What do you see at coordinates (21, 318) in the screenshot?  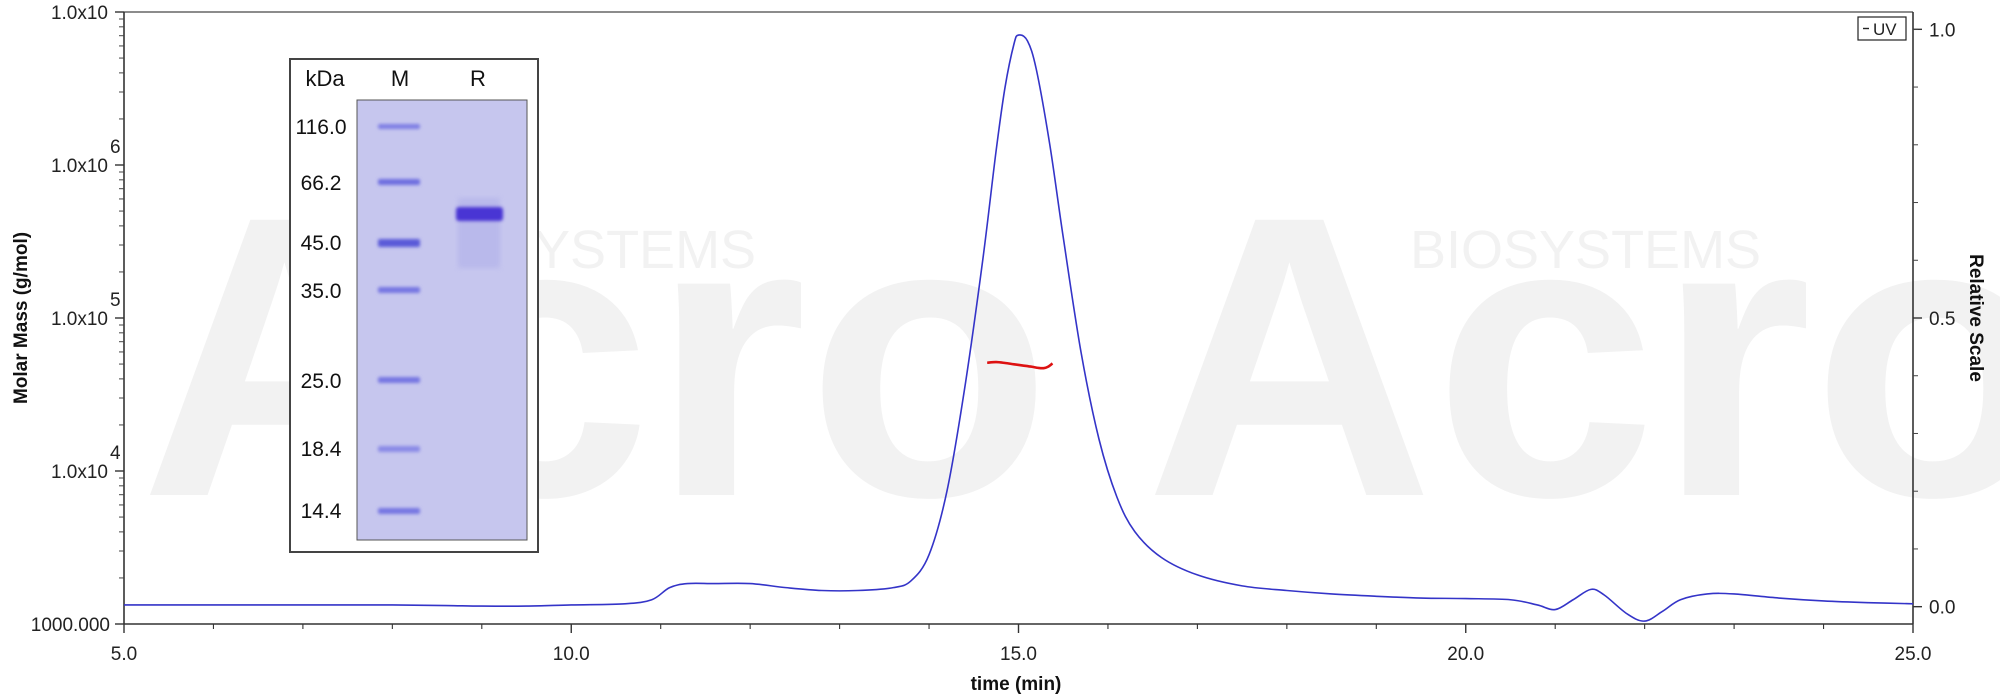 I see `left-axis-title: Molar Mass (g/mol)` at bounding box center [21, 318].